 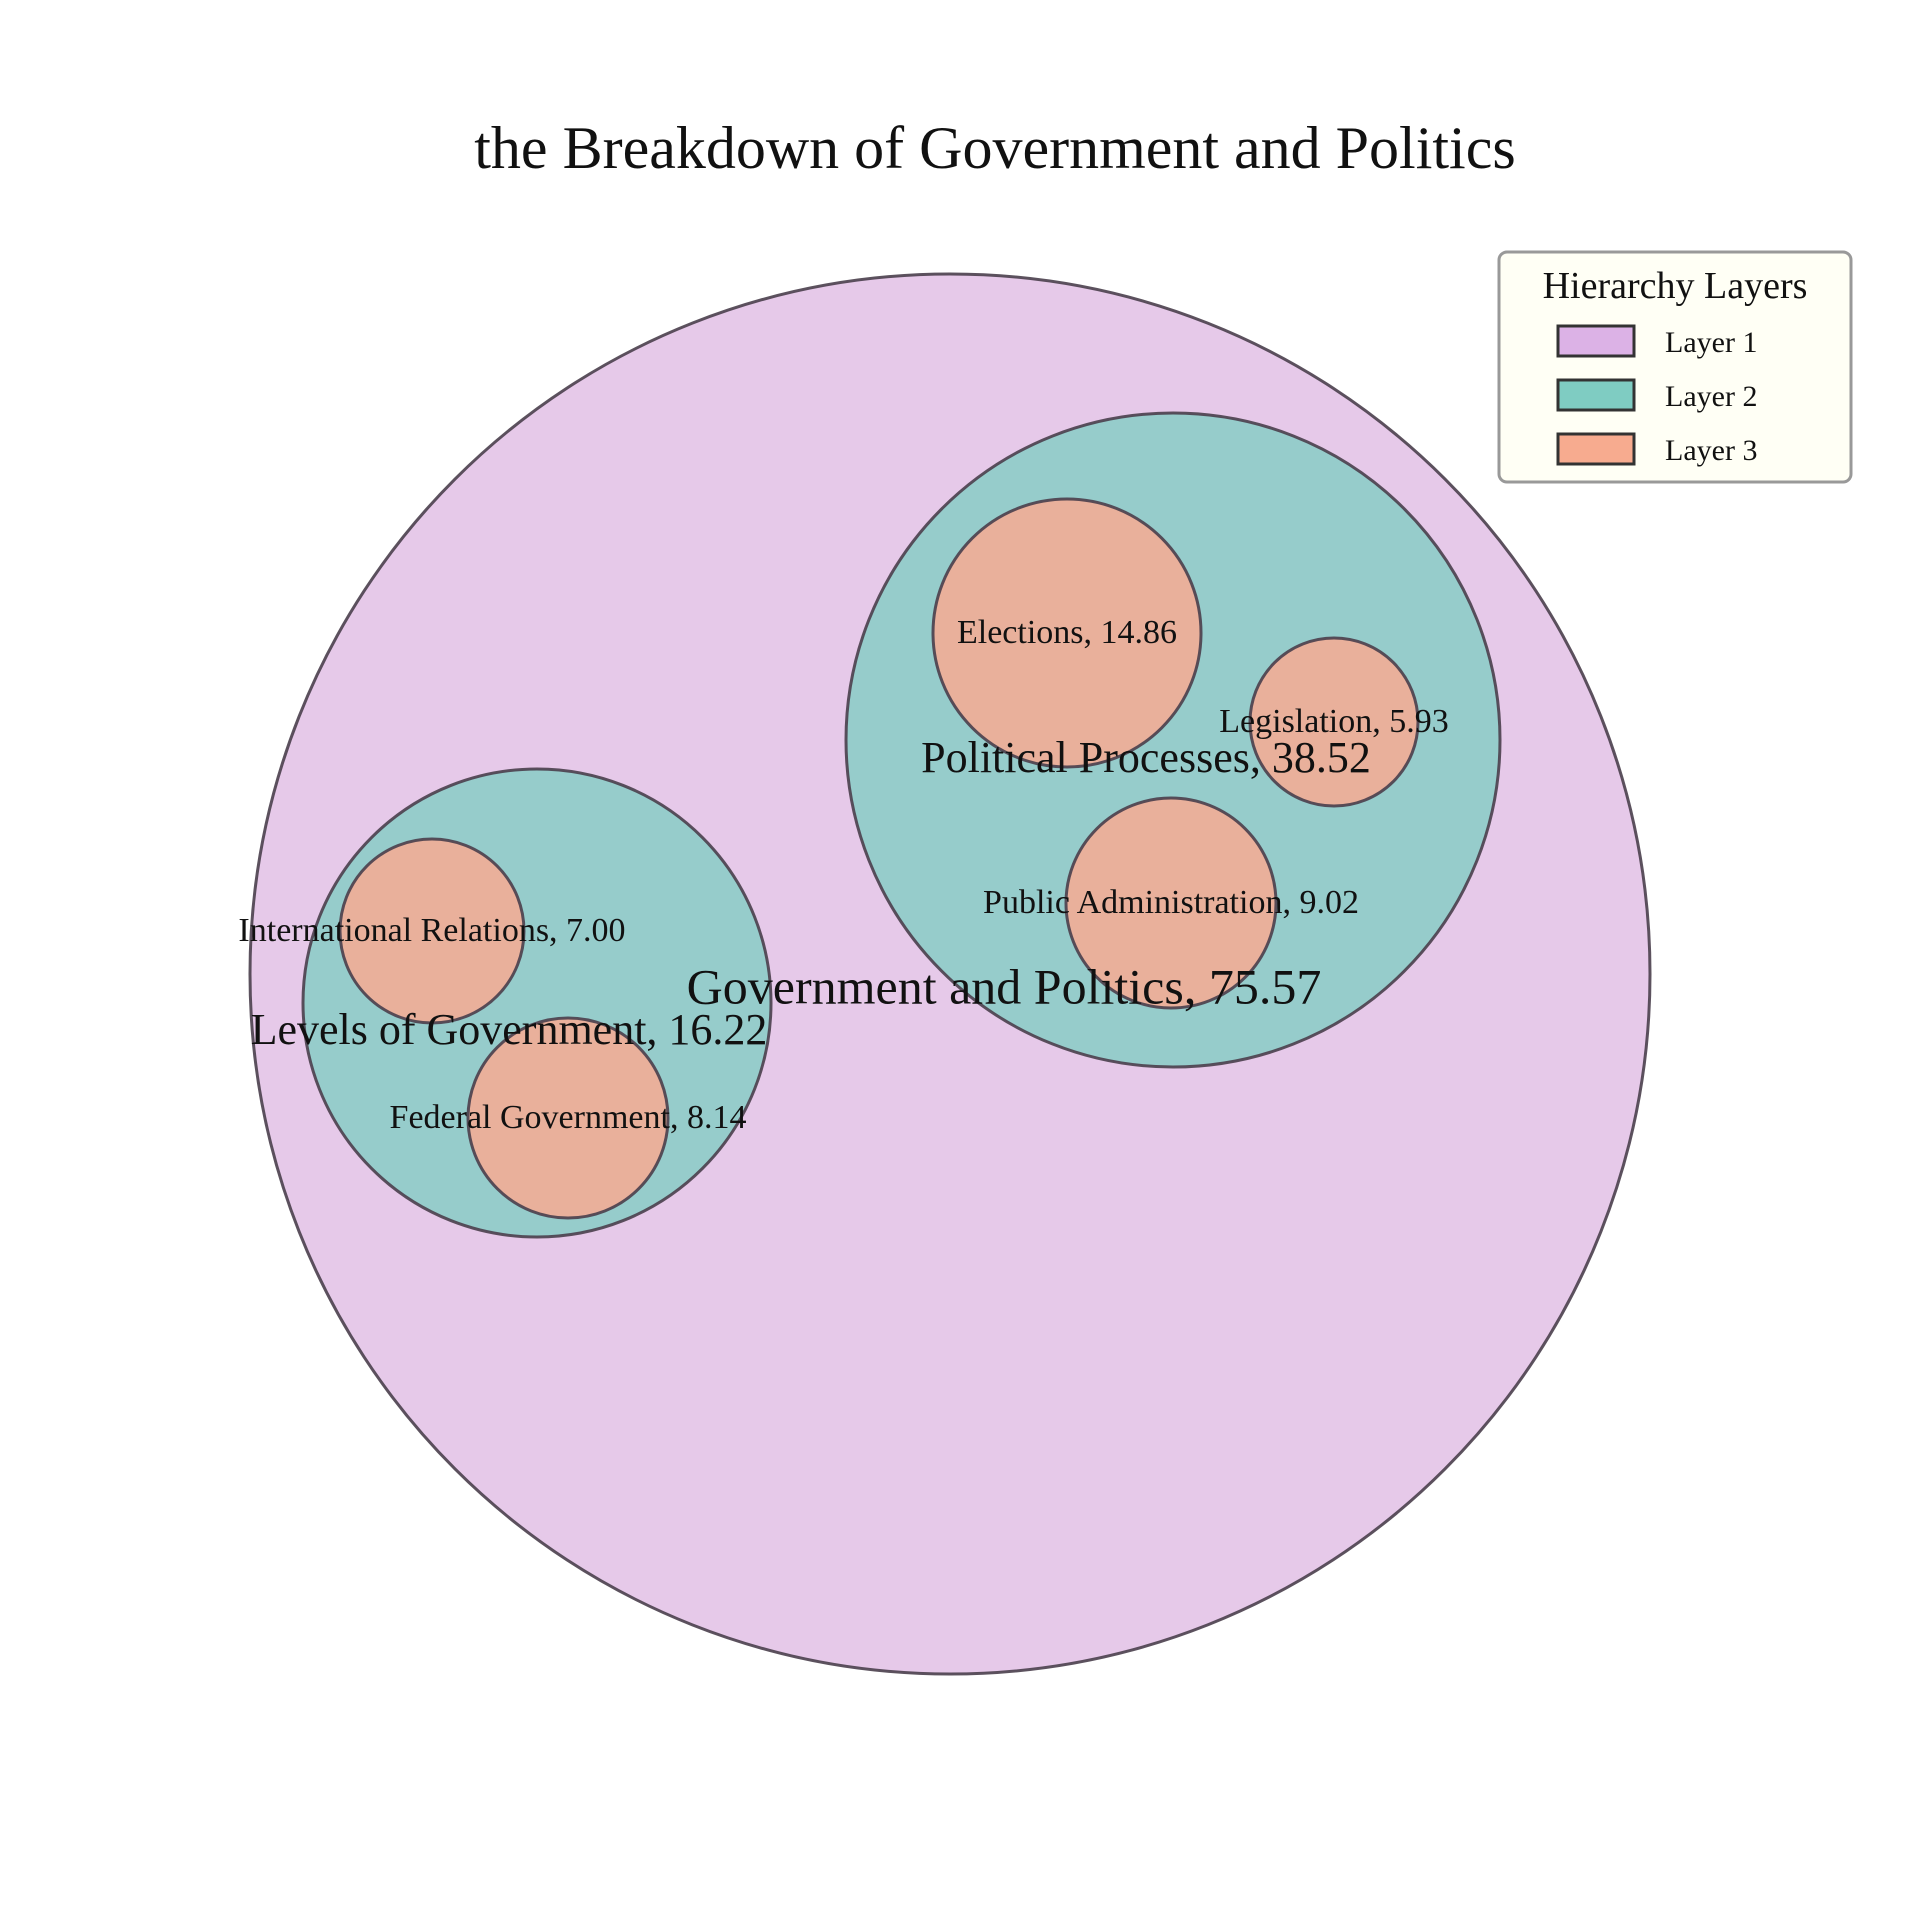 I want to click on legend-title: Hierarchy Layers, so click(x=1675, y=286).